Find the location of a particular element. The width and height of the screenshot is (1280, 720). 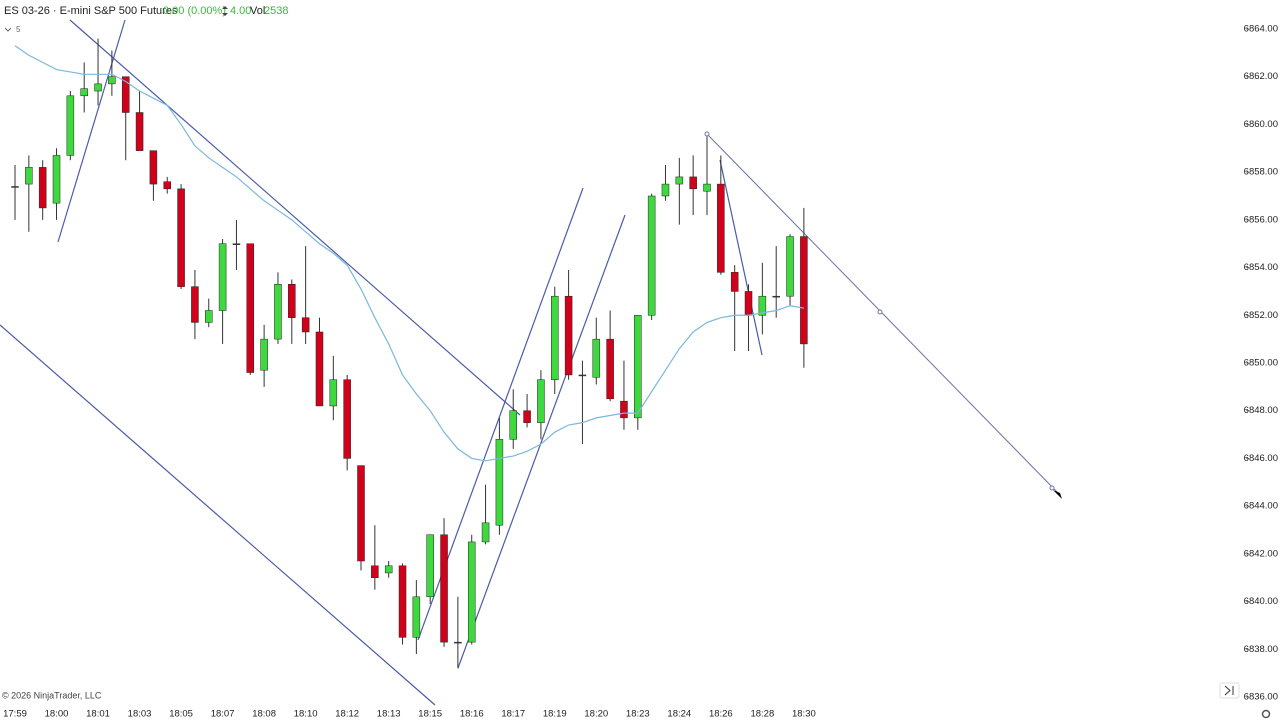

y-tick-label: 6856.00 is located at coordinates (1261, 219).